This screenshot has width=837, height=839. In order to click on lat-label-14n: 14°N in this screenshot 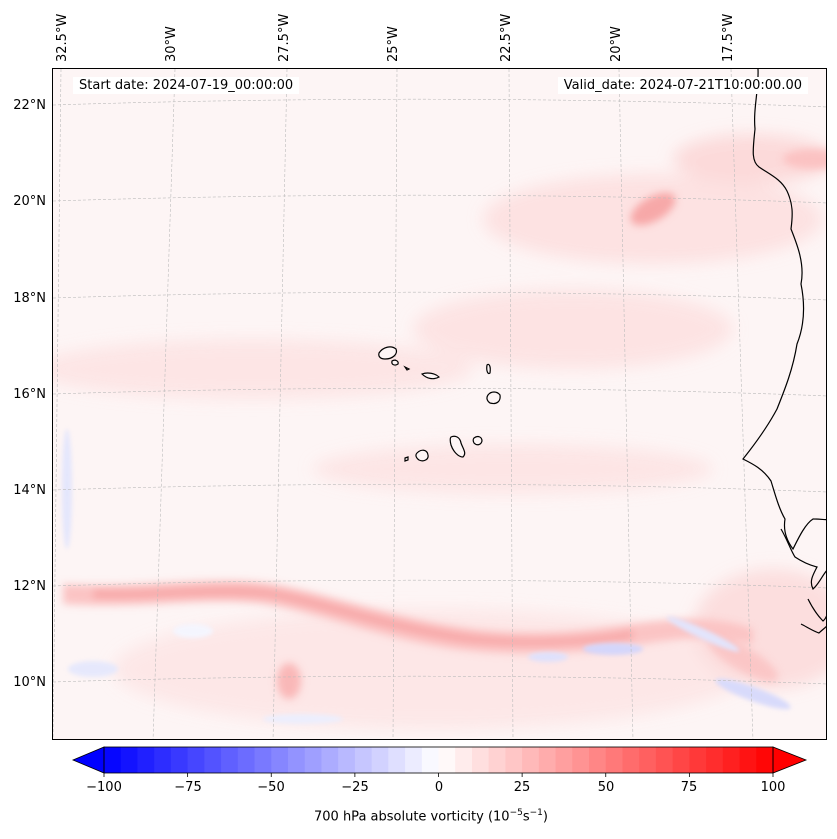, I will do `click(29, 490)`.